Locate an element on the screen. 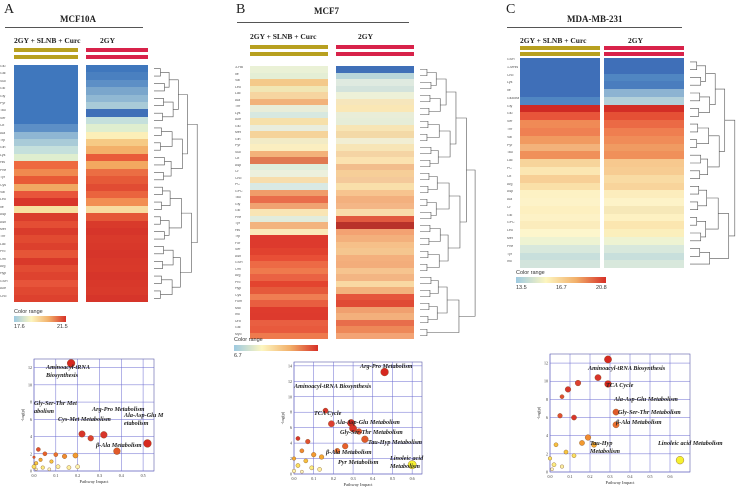 This screenshot has width=752, height=491. x-tick-label: 0.3 is located at coordinates (610, 476).